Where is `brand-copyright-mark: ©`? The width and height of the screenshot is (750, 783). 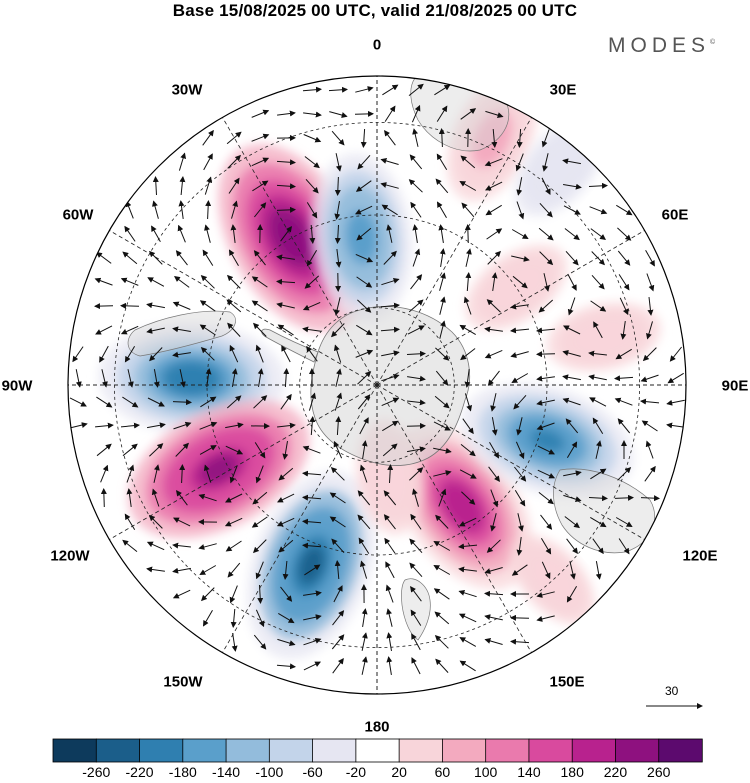 brand-copyright-mark: © is located at coordinates (713, 42).